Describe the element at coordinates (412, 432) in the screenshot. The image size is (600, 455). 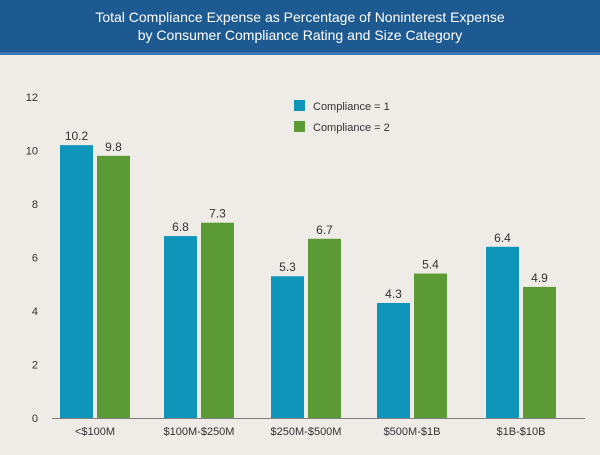
I see `x-category-label: $500M-$1B` at that location.